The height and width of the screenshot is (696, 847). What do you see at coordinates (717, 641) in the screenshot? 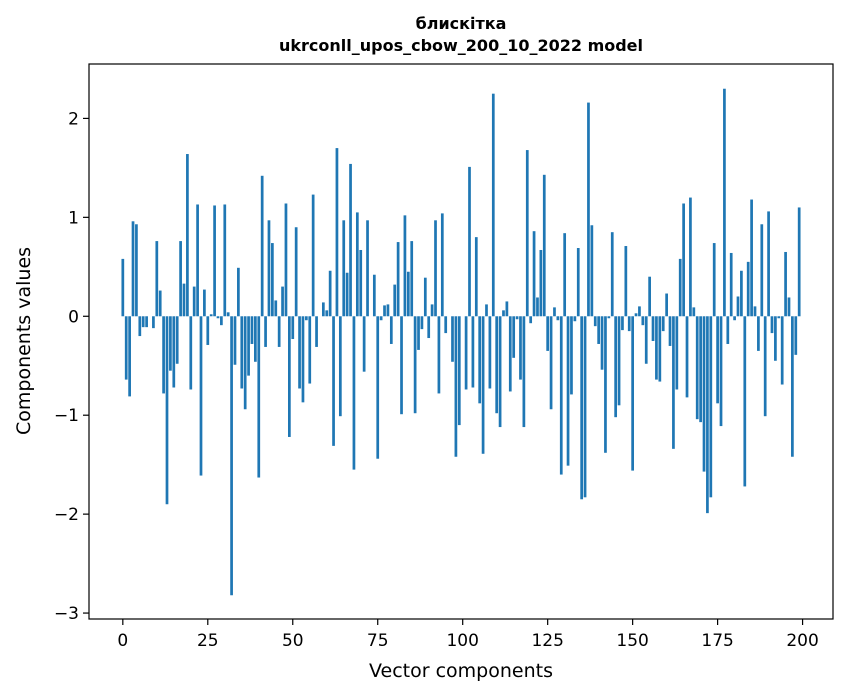
I see `x-tick-label: 175` at bounding box center [717, 641].